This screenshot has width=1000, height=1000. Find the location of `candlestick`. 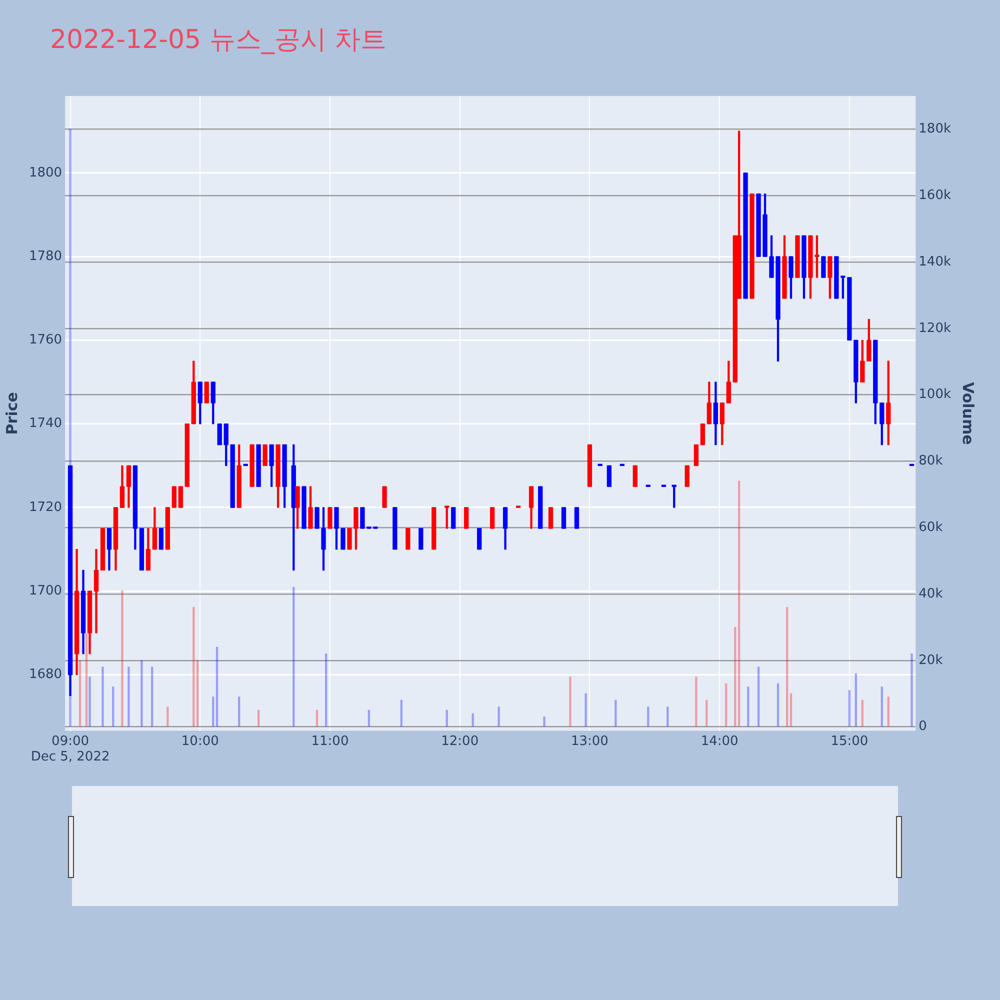

candlestick is located at coordinates (674, 496).